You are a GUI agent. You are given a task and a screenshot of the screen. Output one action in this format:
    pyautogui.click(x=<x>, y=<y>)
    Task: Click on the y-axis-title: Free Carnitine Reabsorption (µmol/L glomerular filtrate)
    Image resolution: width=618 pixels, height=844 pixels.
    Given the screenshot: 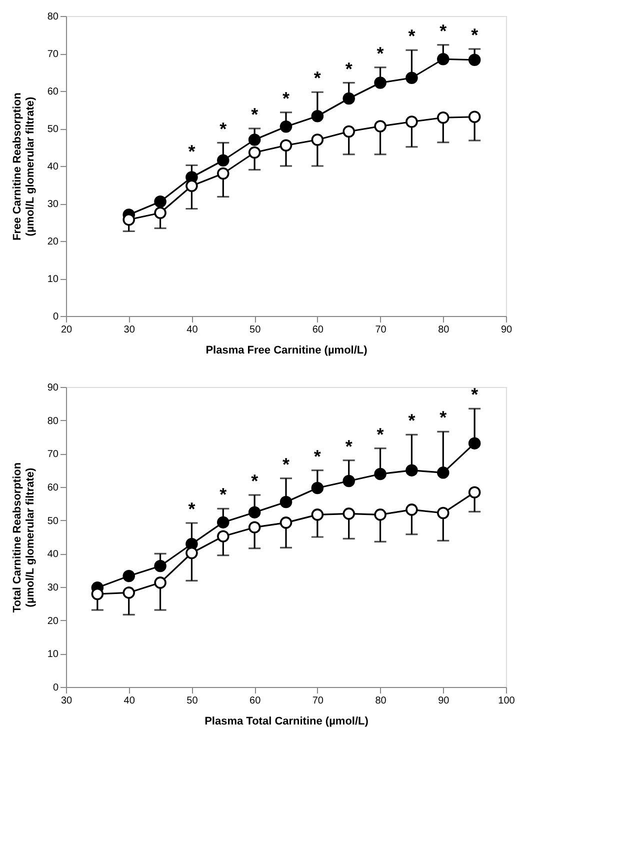 What is the action you would take?
    pyautogui.click(x=23, y=166)
    